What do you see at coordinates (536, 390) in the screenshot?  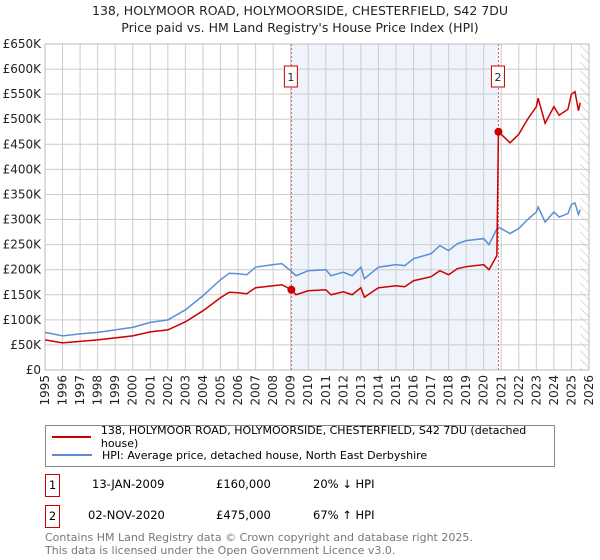 I see `x-tick-label: 2023` at bounding box center [536, 390].